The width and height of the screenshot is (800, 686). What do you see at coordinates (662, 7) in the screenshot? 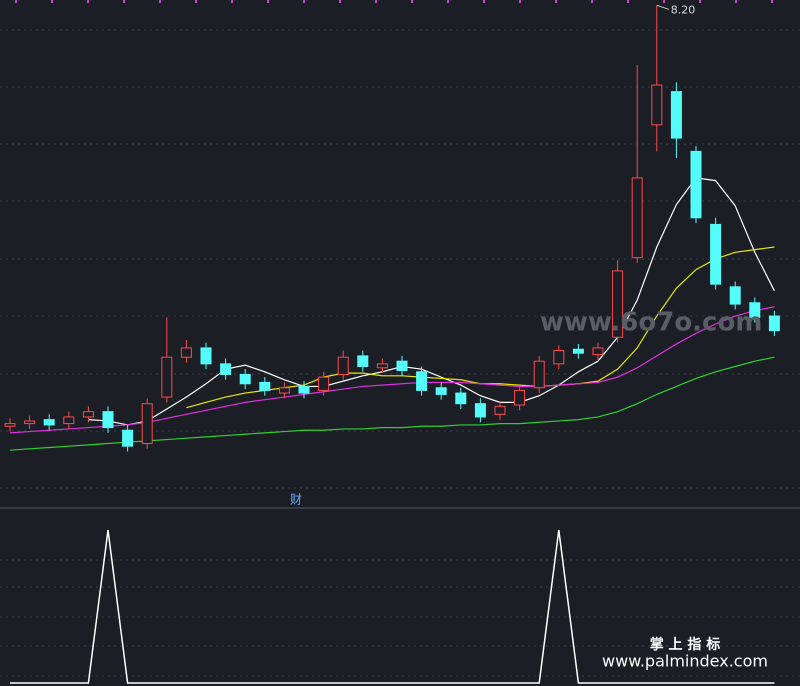
I see `max-marker-line` at bounding box center [662, 7].